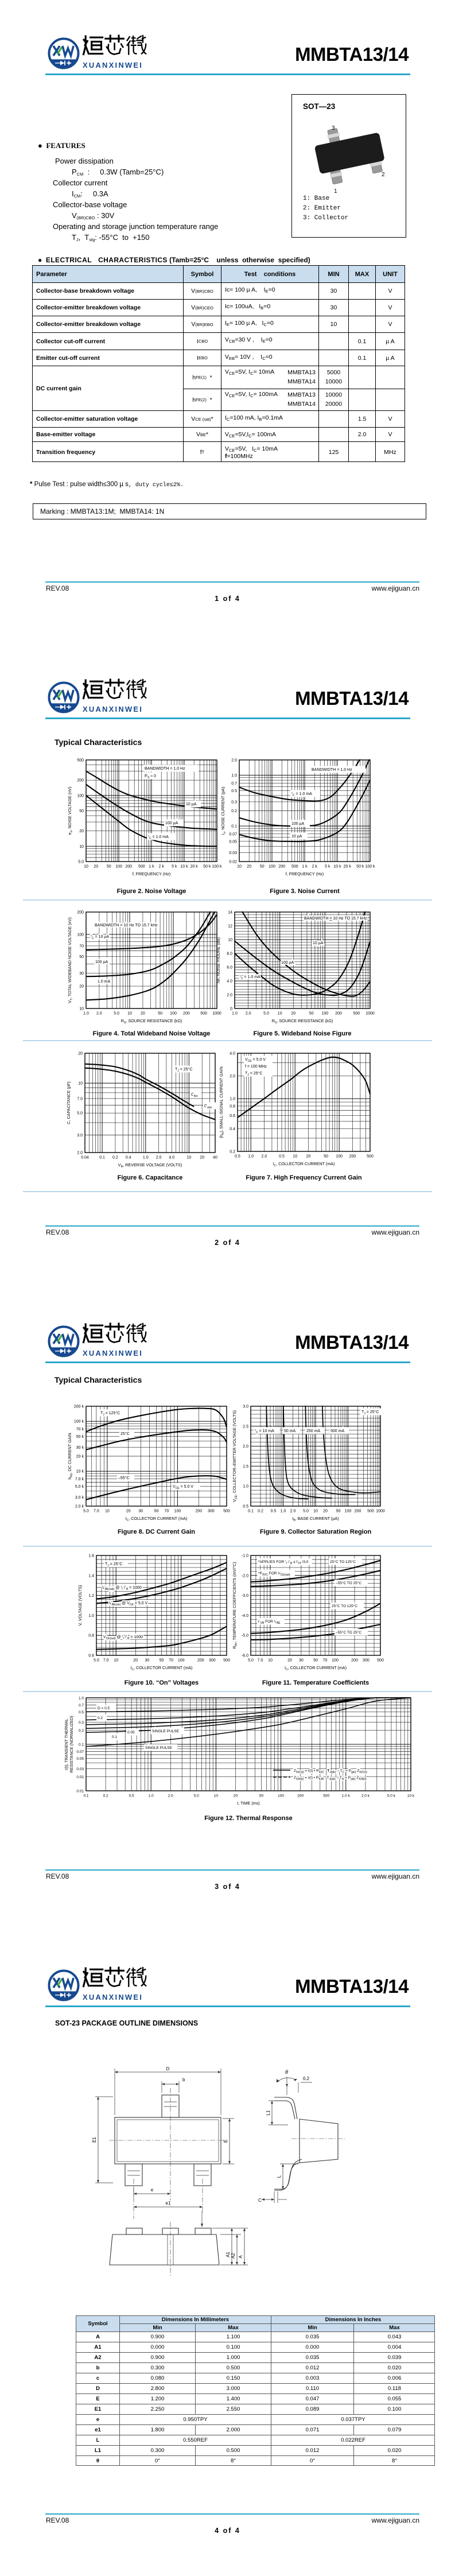 The height and width of the screenshot is (2576, 455). What do you see at coordinates (225, 2141) in the screenshot?
I see `svg-text: E` at bounding box center [225, 2141].